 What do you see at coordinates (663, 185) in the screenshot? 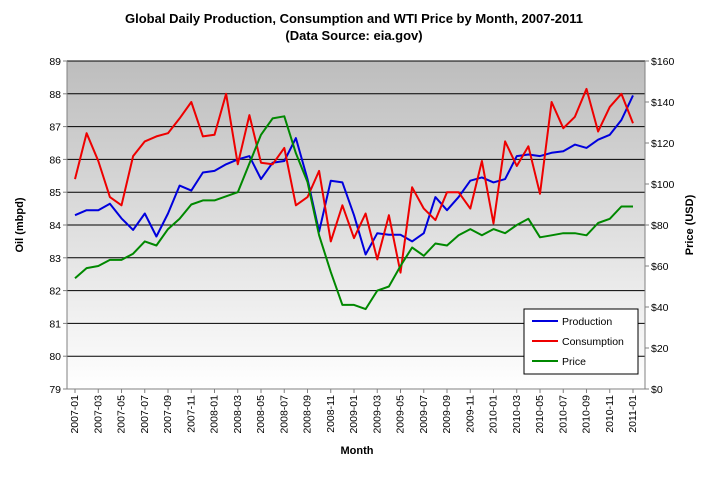
I see `right-tick-label: $100` at bounding box center [663, 185].